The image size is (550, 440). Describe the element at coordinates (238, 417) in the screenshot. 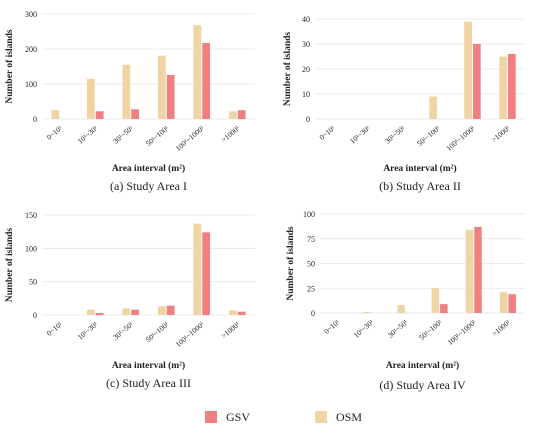

I see `legend-label-gsv: GSV` at that location.